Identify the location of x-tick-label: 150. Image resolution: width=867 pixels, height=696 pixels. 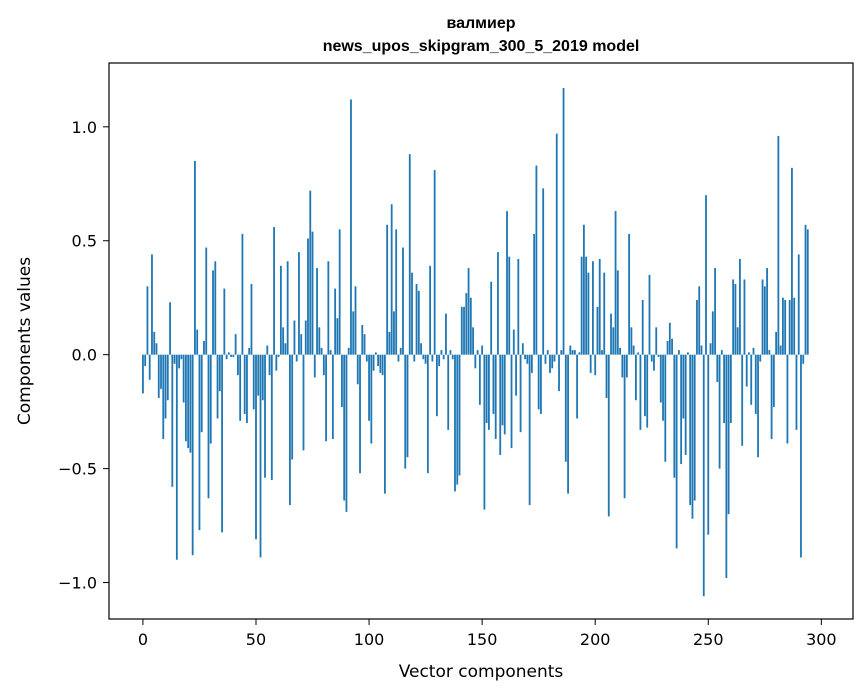
(482, 639).